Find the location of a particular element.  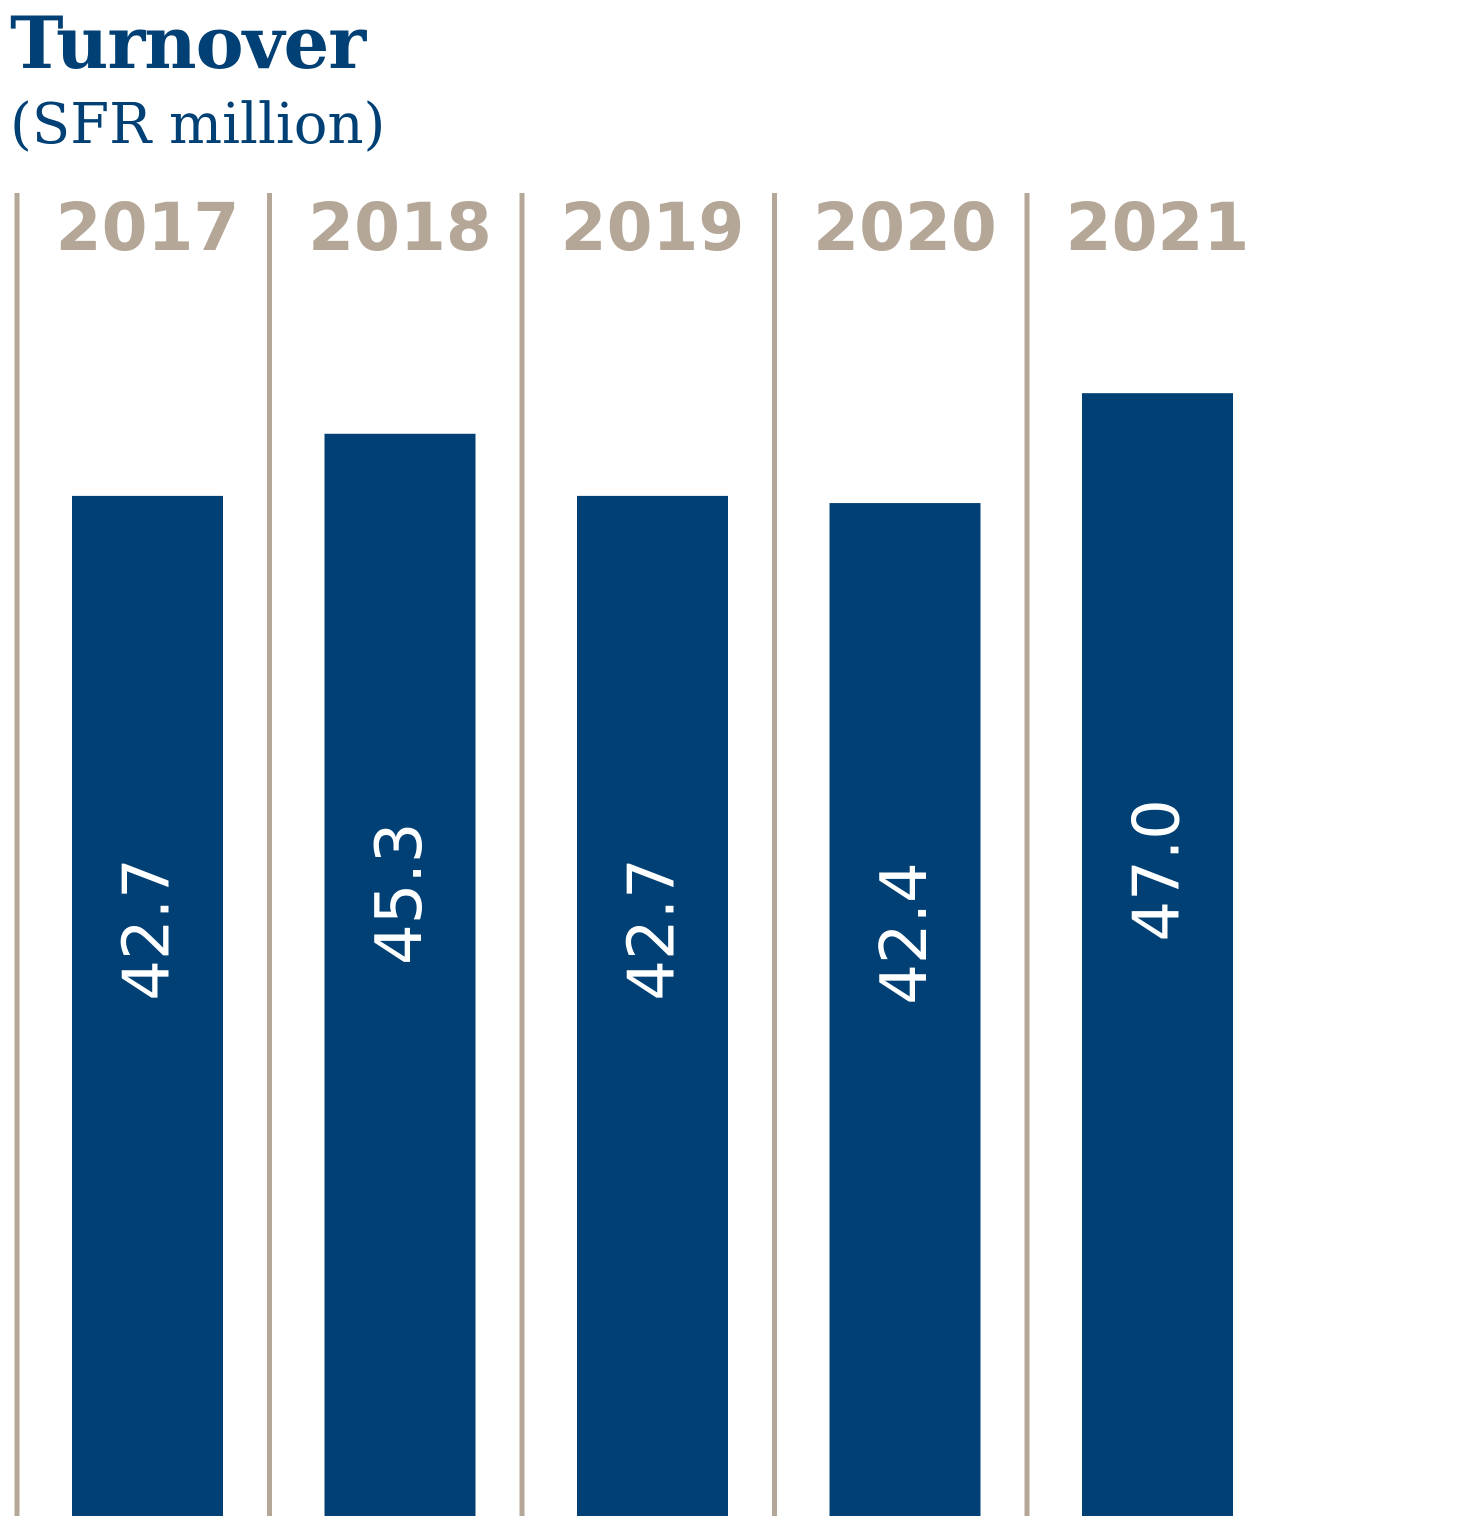

chart-subtitle: (SFR million) is located at coordinates (198, 124).